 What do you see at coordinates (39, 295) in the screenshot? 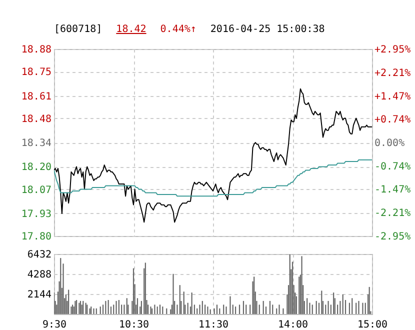
I see `y-tick-label: 2144` at bounding box center [39, 295].